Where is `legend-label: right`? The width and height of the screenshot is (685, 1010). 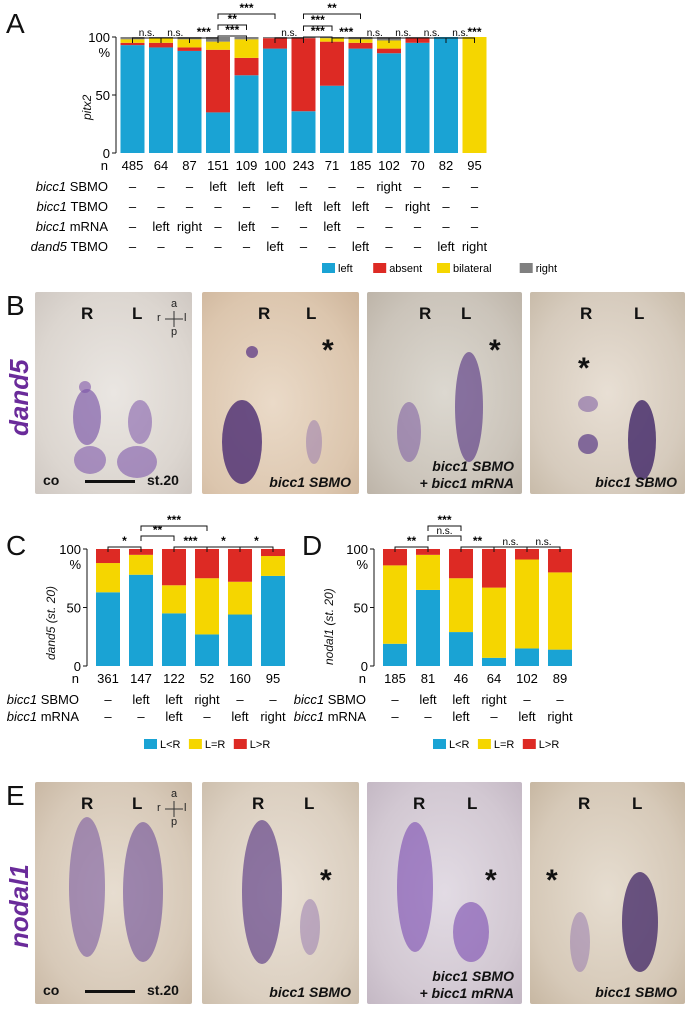 legend-label: right is located at coordinates (546, 269).